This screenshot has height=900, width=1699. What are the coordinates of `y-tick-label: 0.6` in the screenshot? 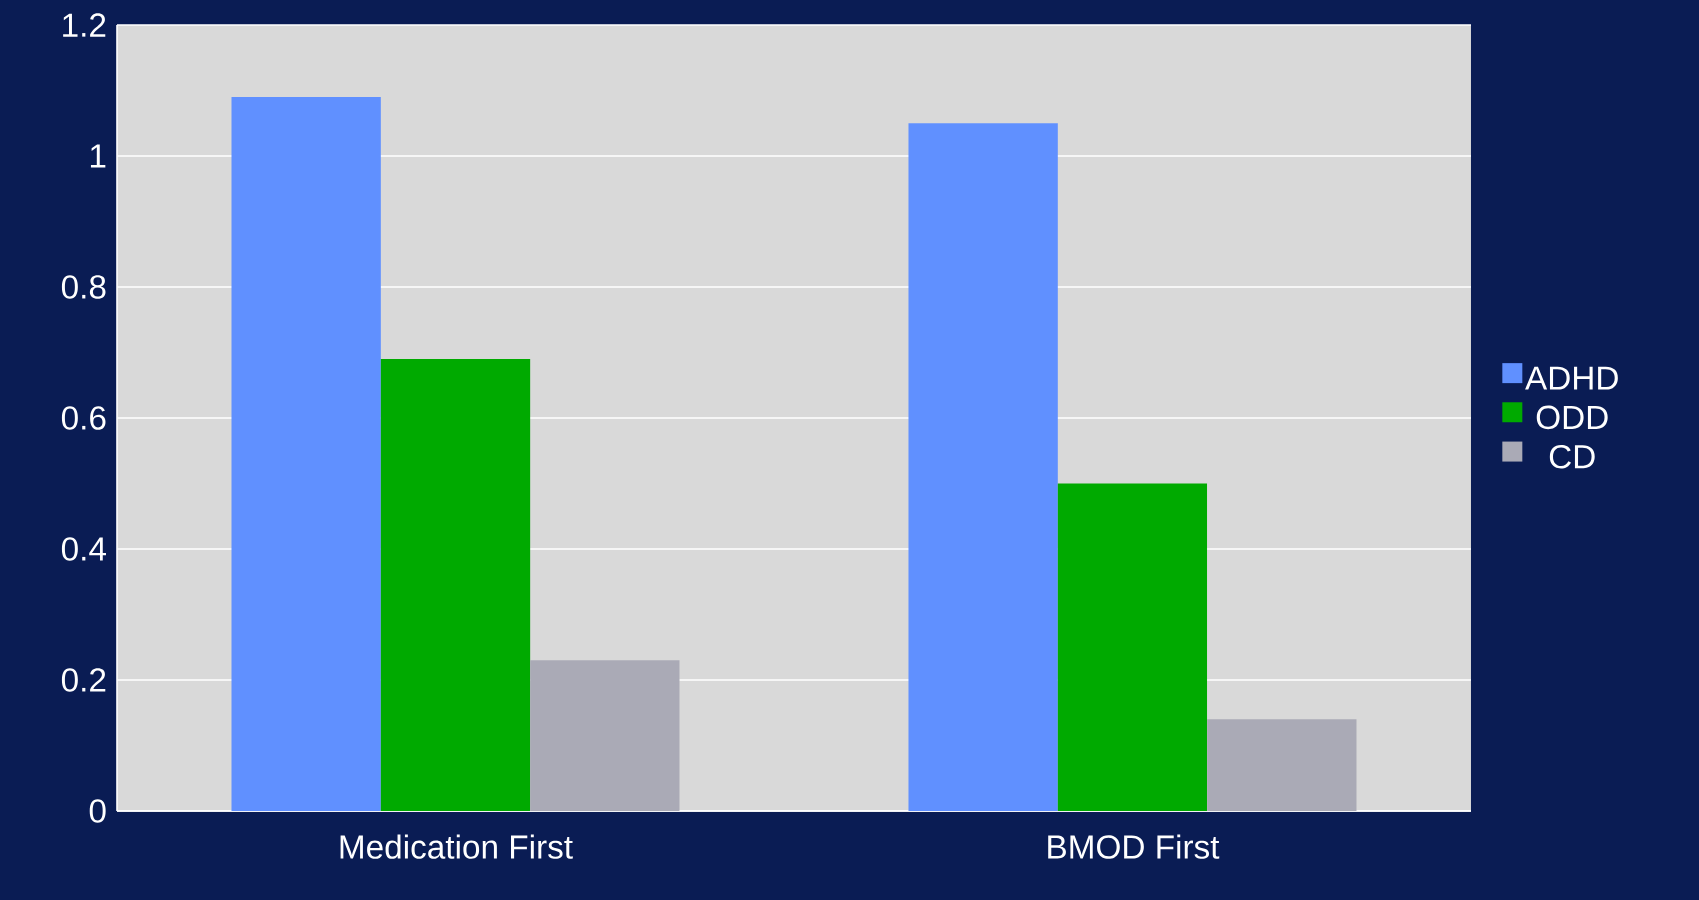 It's located at (83, 418).